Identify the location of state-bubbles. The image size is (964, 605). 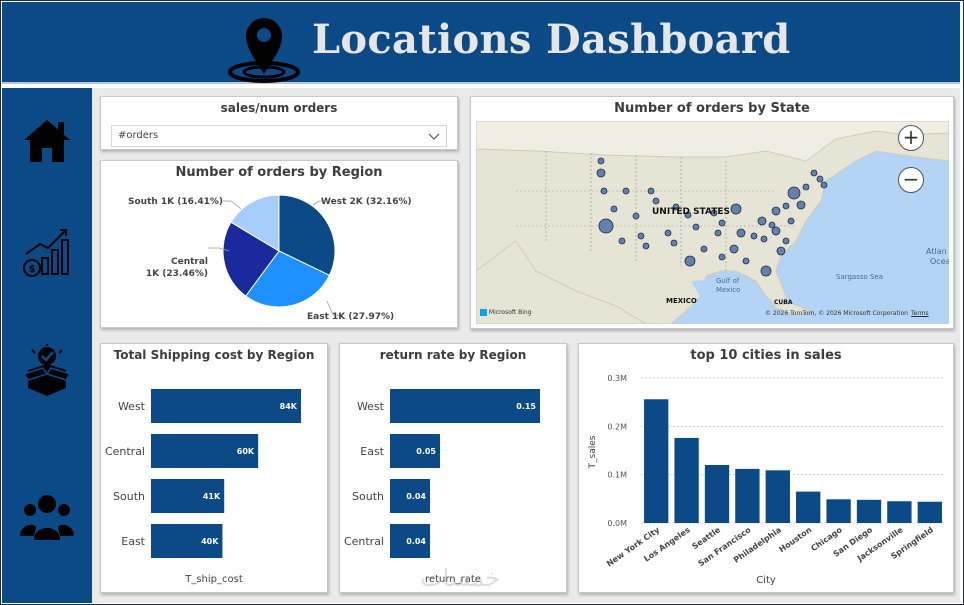
(712, 217).